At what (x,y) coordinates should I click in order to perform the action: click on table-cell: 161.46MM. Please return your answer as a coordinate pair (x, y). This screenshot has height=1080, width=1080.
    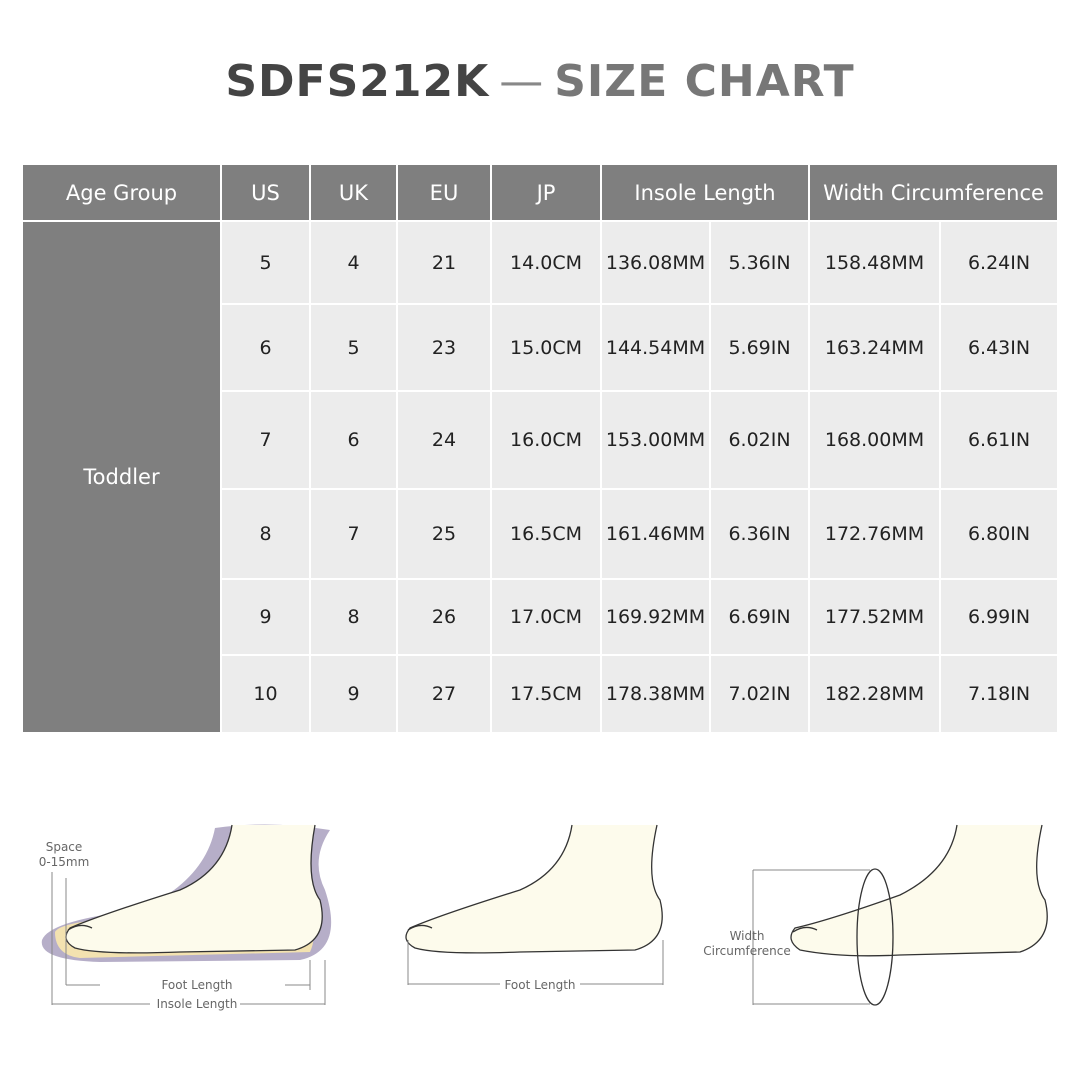
    Looking at the image, I should click on (655, 534).